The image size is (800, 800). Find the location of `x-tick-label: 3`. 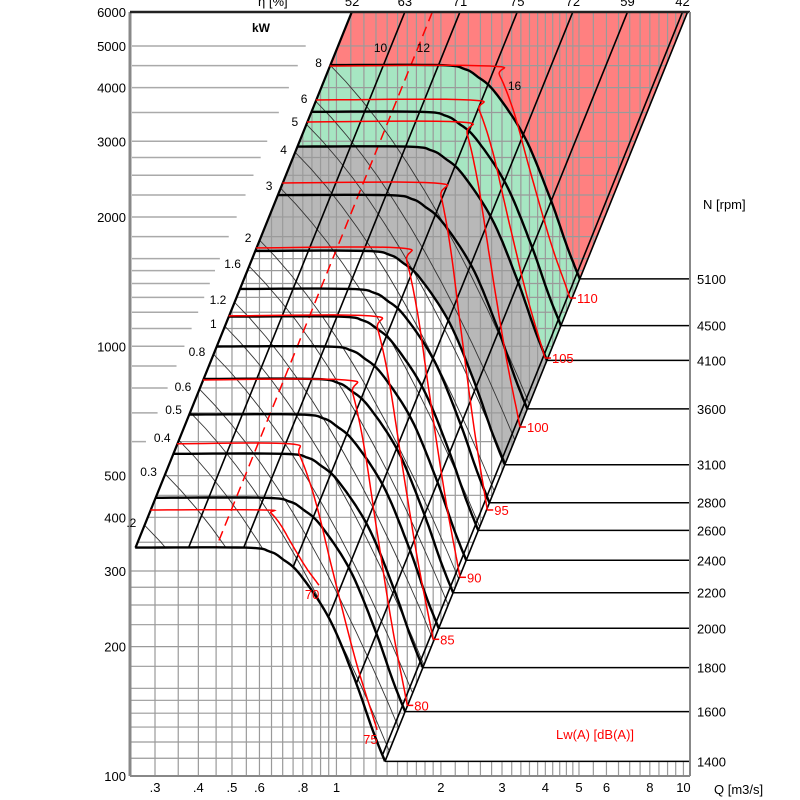

x-tick-label: 3 is located at coordinates (501, 787).